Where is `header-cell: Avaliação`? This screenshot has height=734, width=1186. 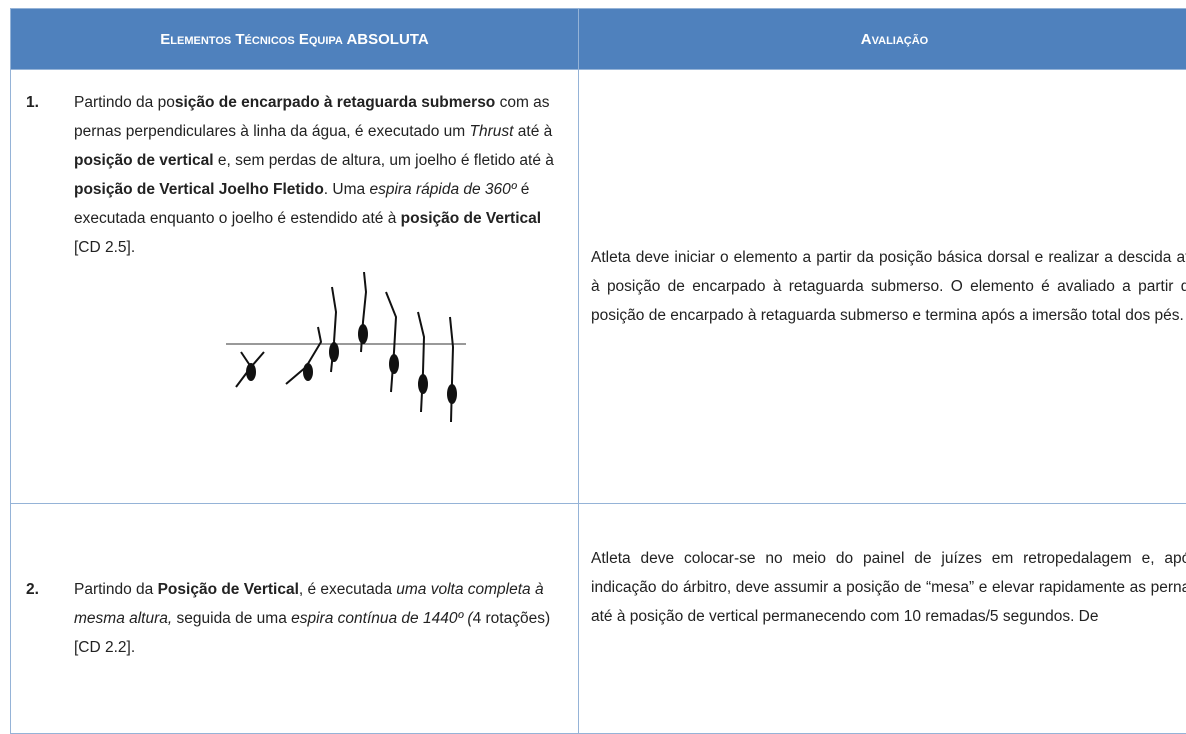
header-cell: Avaliação is located at coordinates (882, 39).